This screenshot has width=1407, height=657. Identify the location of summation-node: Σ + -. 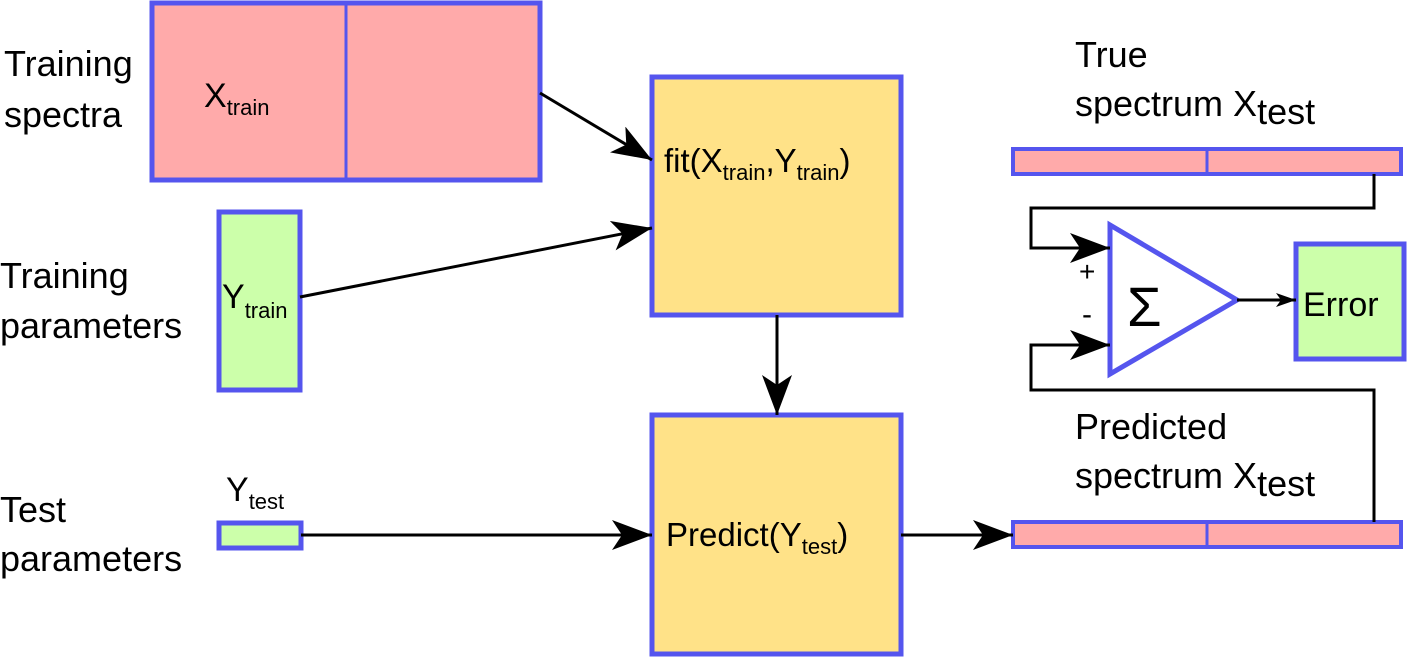
(1160, 299).